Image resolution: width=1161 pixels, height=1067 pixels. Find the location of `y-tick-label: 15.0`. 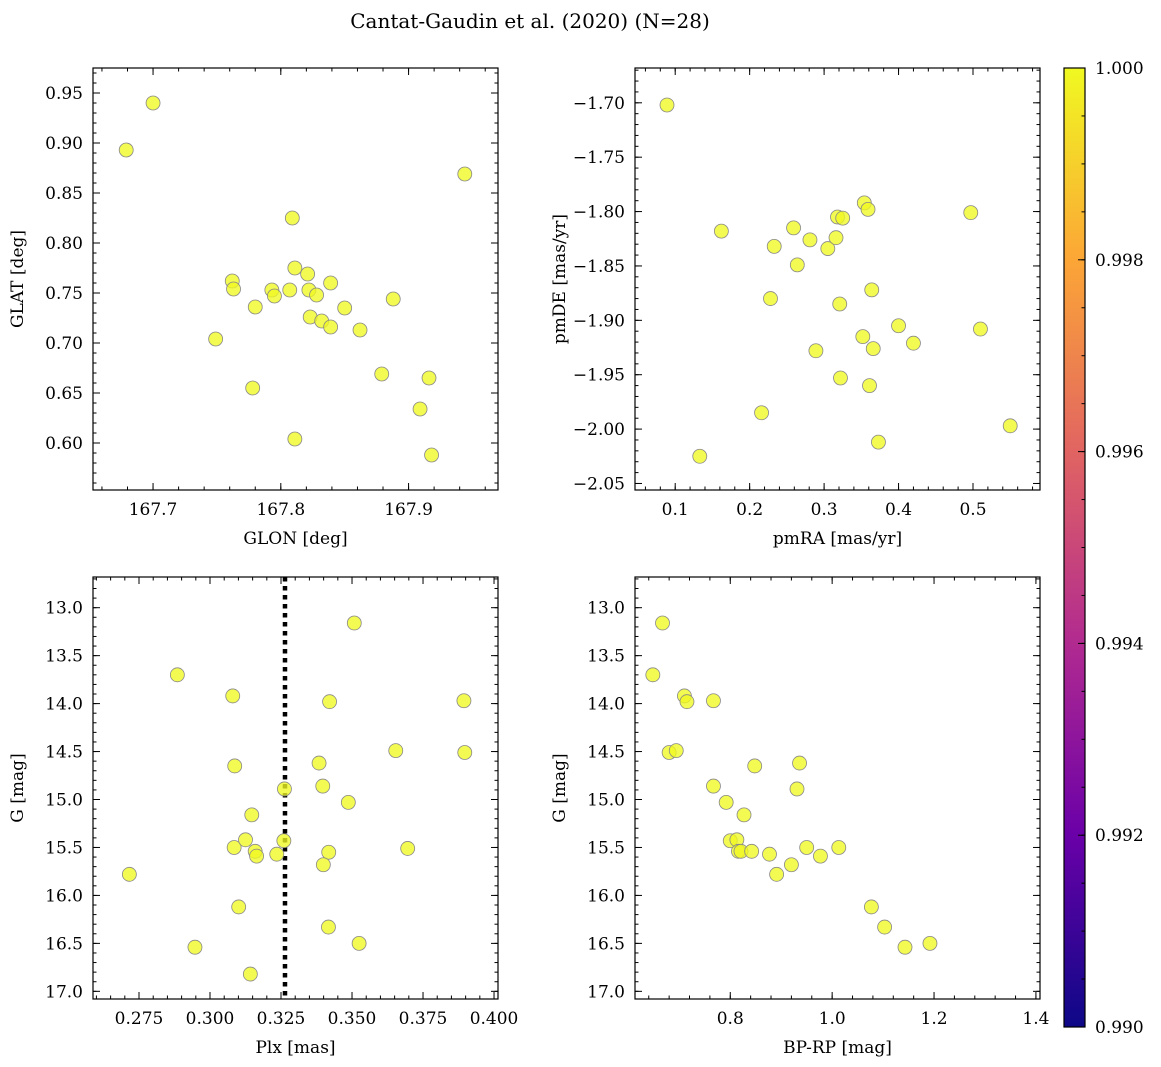

y-tick-label: 15.0 is located at coordinates (64, 801).